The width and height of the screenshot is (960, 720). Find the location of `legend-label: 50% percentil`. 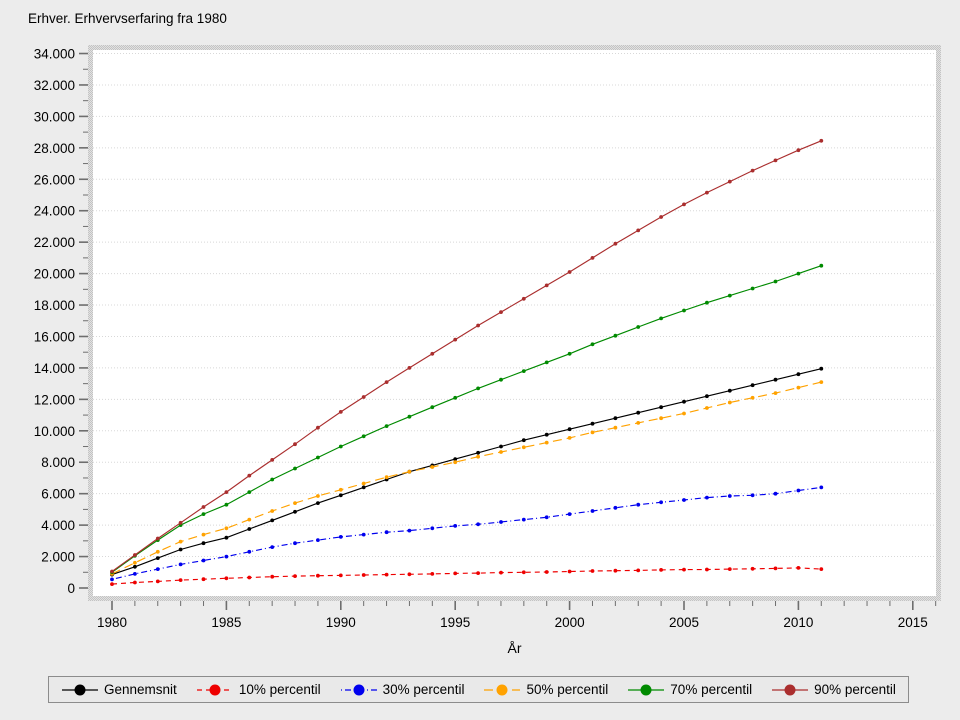

legend-label: 50% percentil is located at coordinates (567, 689).